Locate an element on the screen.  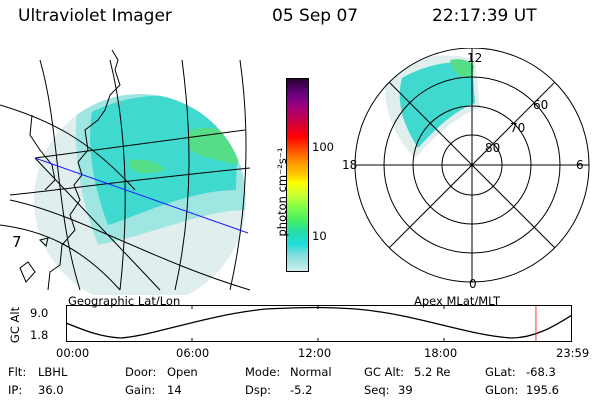
altitude-timeline is located at coordinates (319, 323).